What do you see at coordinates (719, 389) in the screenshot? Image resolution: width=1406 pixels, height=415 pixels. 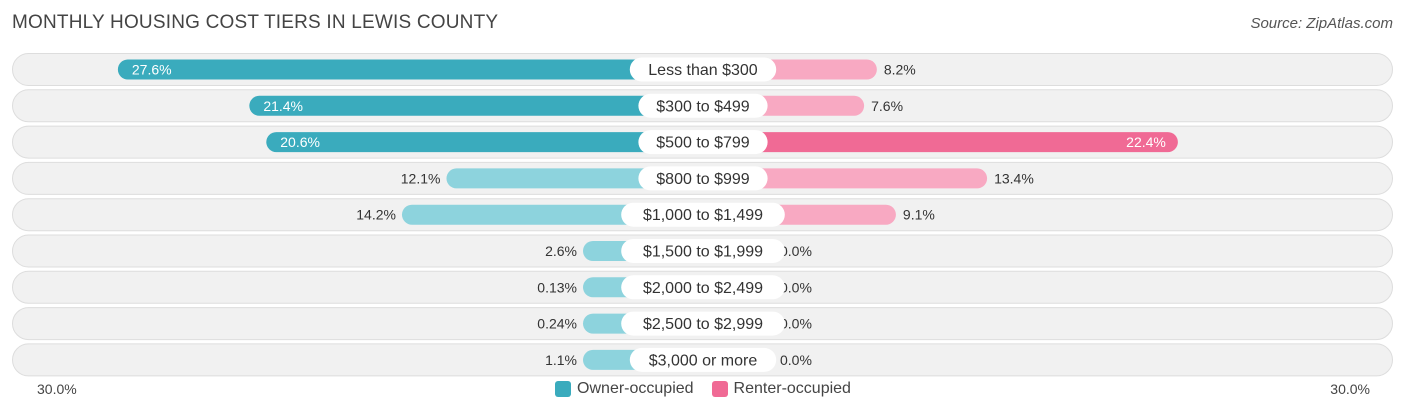 I see `legend-swatch-renter` at bounding box center [719, 389].